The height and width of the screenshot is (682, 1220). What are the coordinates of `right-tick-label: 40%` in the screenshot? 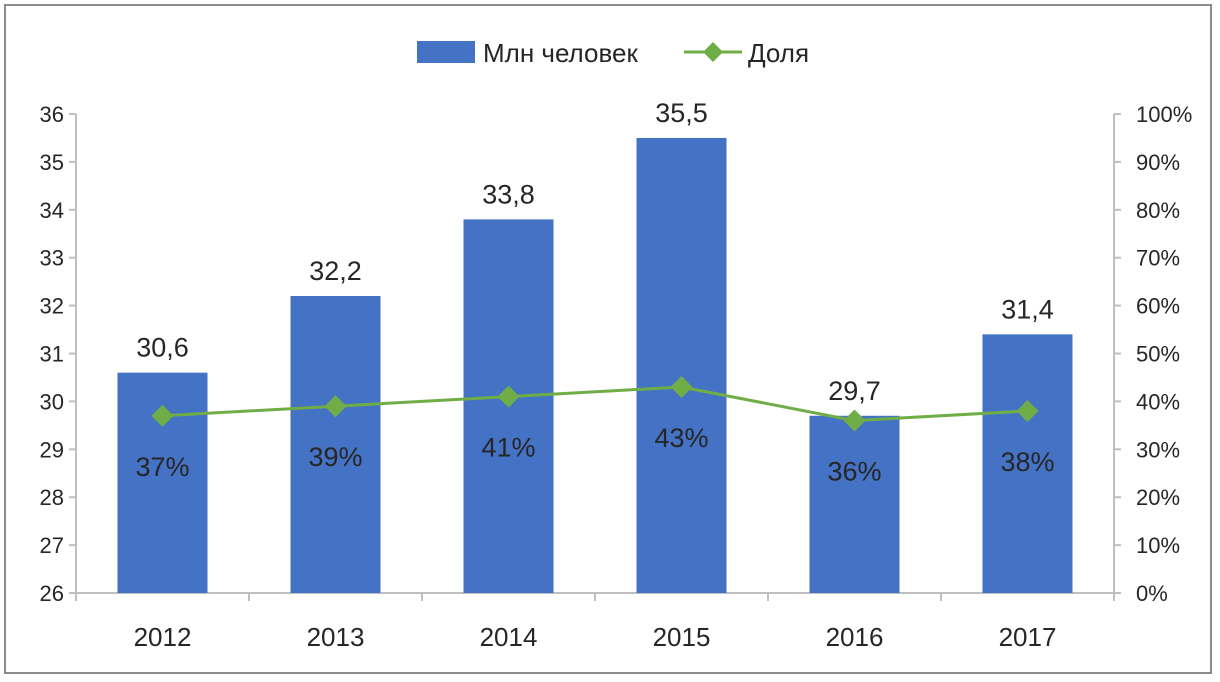 It's located at (1158, 401).